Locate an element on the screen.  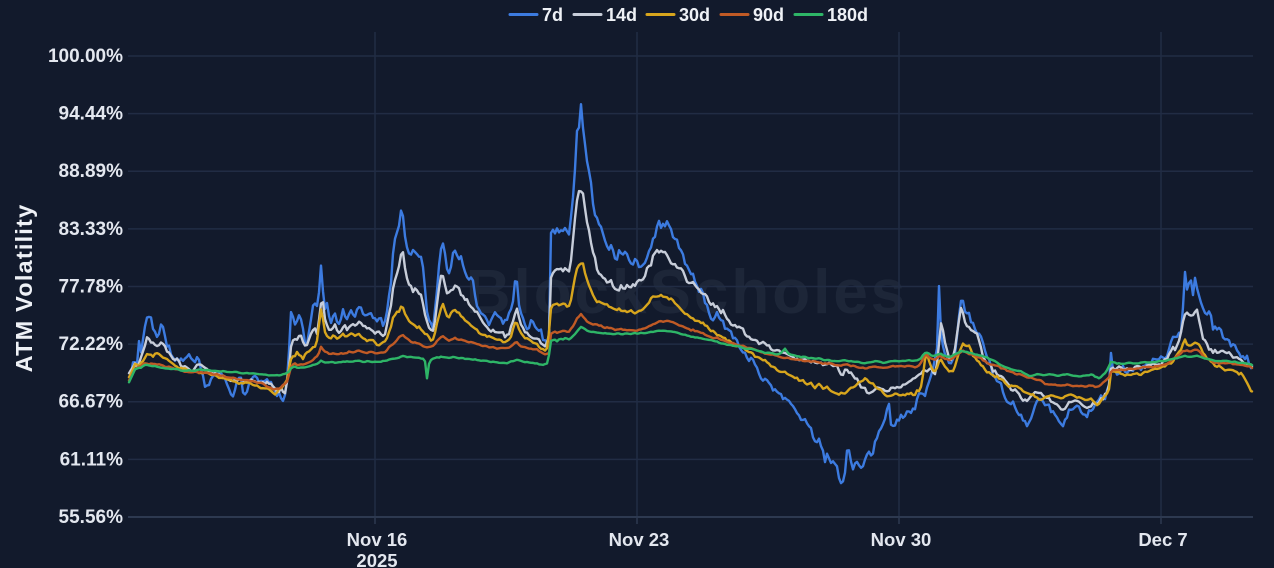
svg-text: 180d is located at coordinates (847, 15).